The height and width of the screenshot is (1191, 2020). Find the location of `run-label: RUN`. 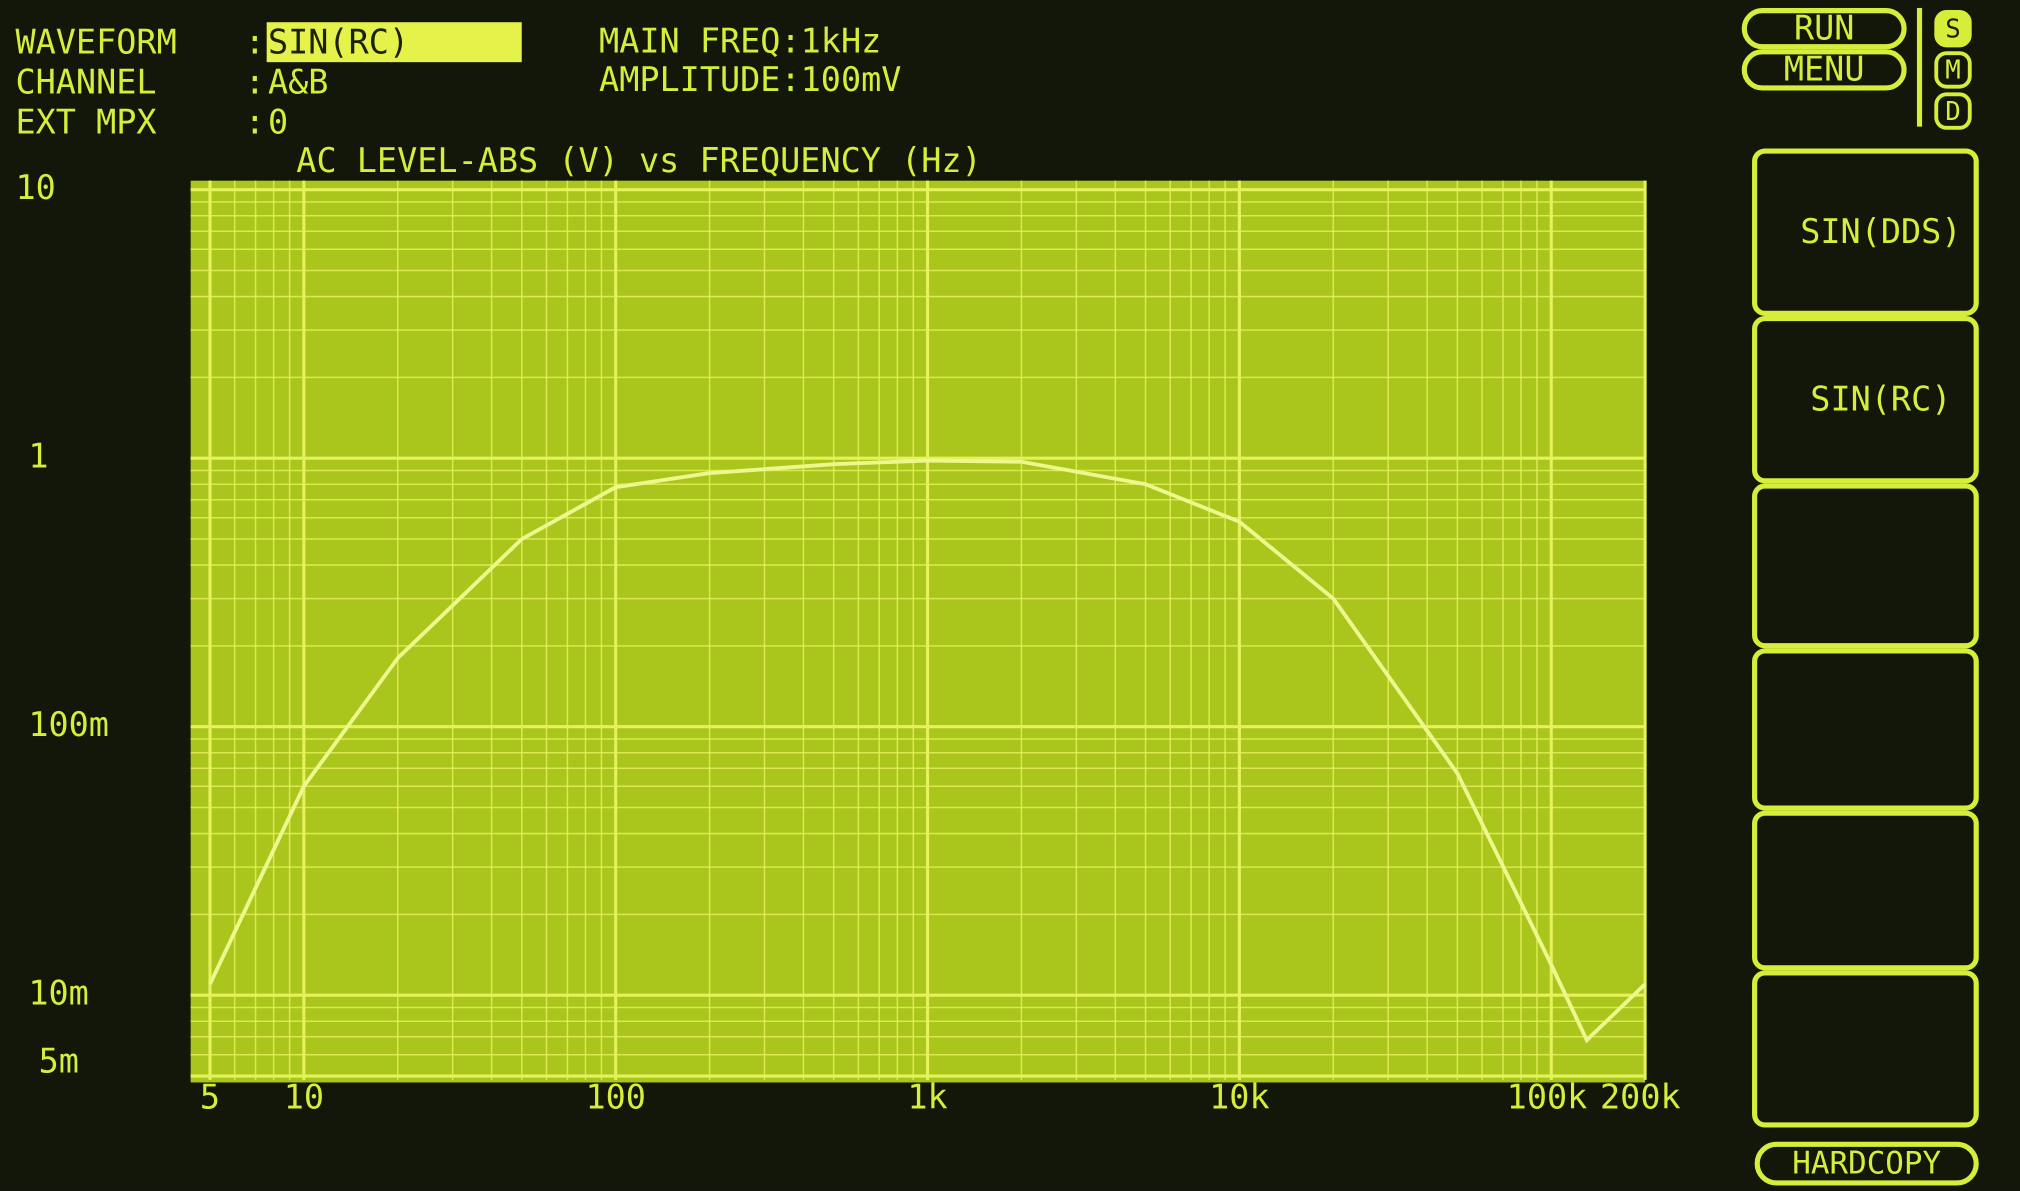

run-label: RUN is located at coordinates (1824, 27).